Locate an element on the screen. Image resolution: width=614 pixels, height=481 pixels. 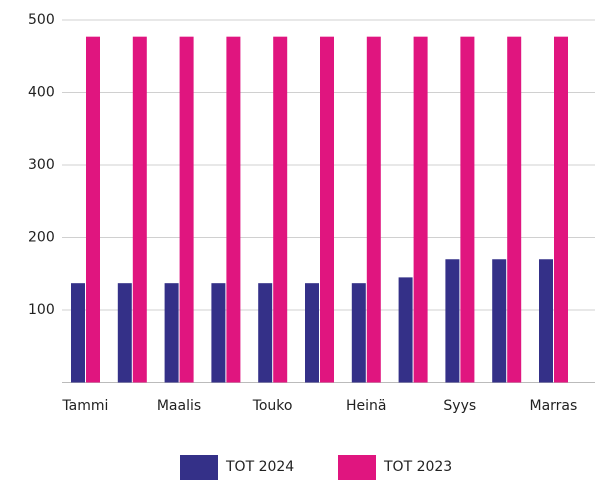
legend-label: TOT 2024 is located at coordinates (259, 467).